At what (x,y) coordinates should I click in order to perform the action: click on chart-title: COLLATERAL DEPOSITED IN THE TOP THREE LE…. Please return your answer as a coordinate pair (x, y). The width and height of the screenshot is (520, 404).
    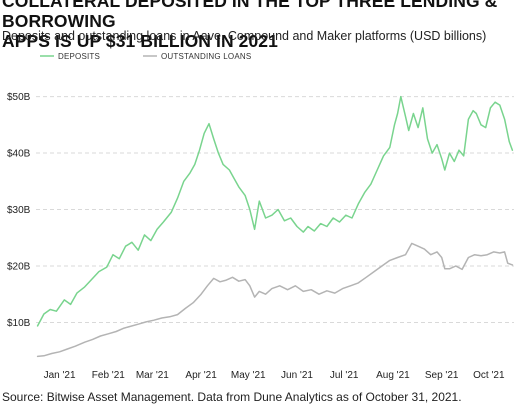
    Looking at the image, I should click on (250, 25).